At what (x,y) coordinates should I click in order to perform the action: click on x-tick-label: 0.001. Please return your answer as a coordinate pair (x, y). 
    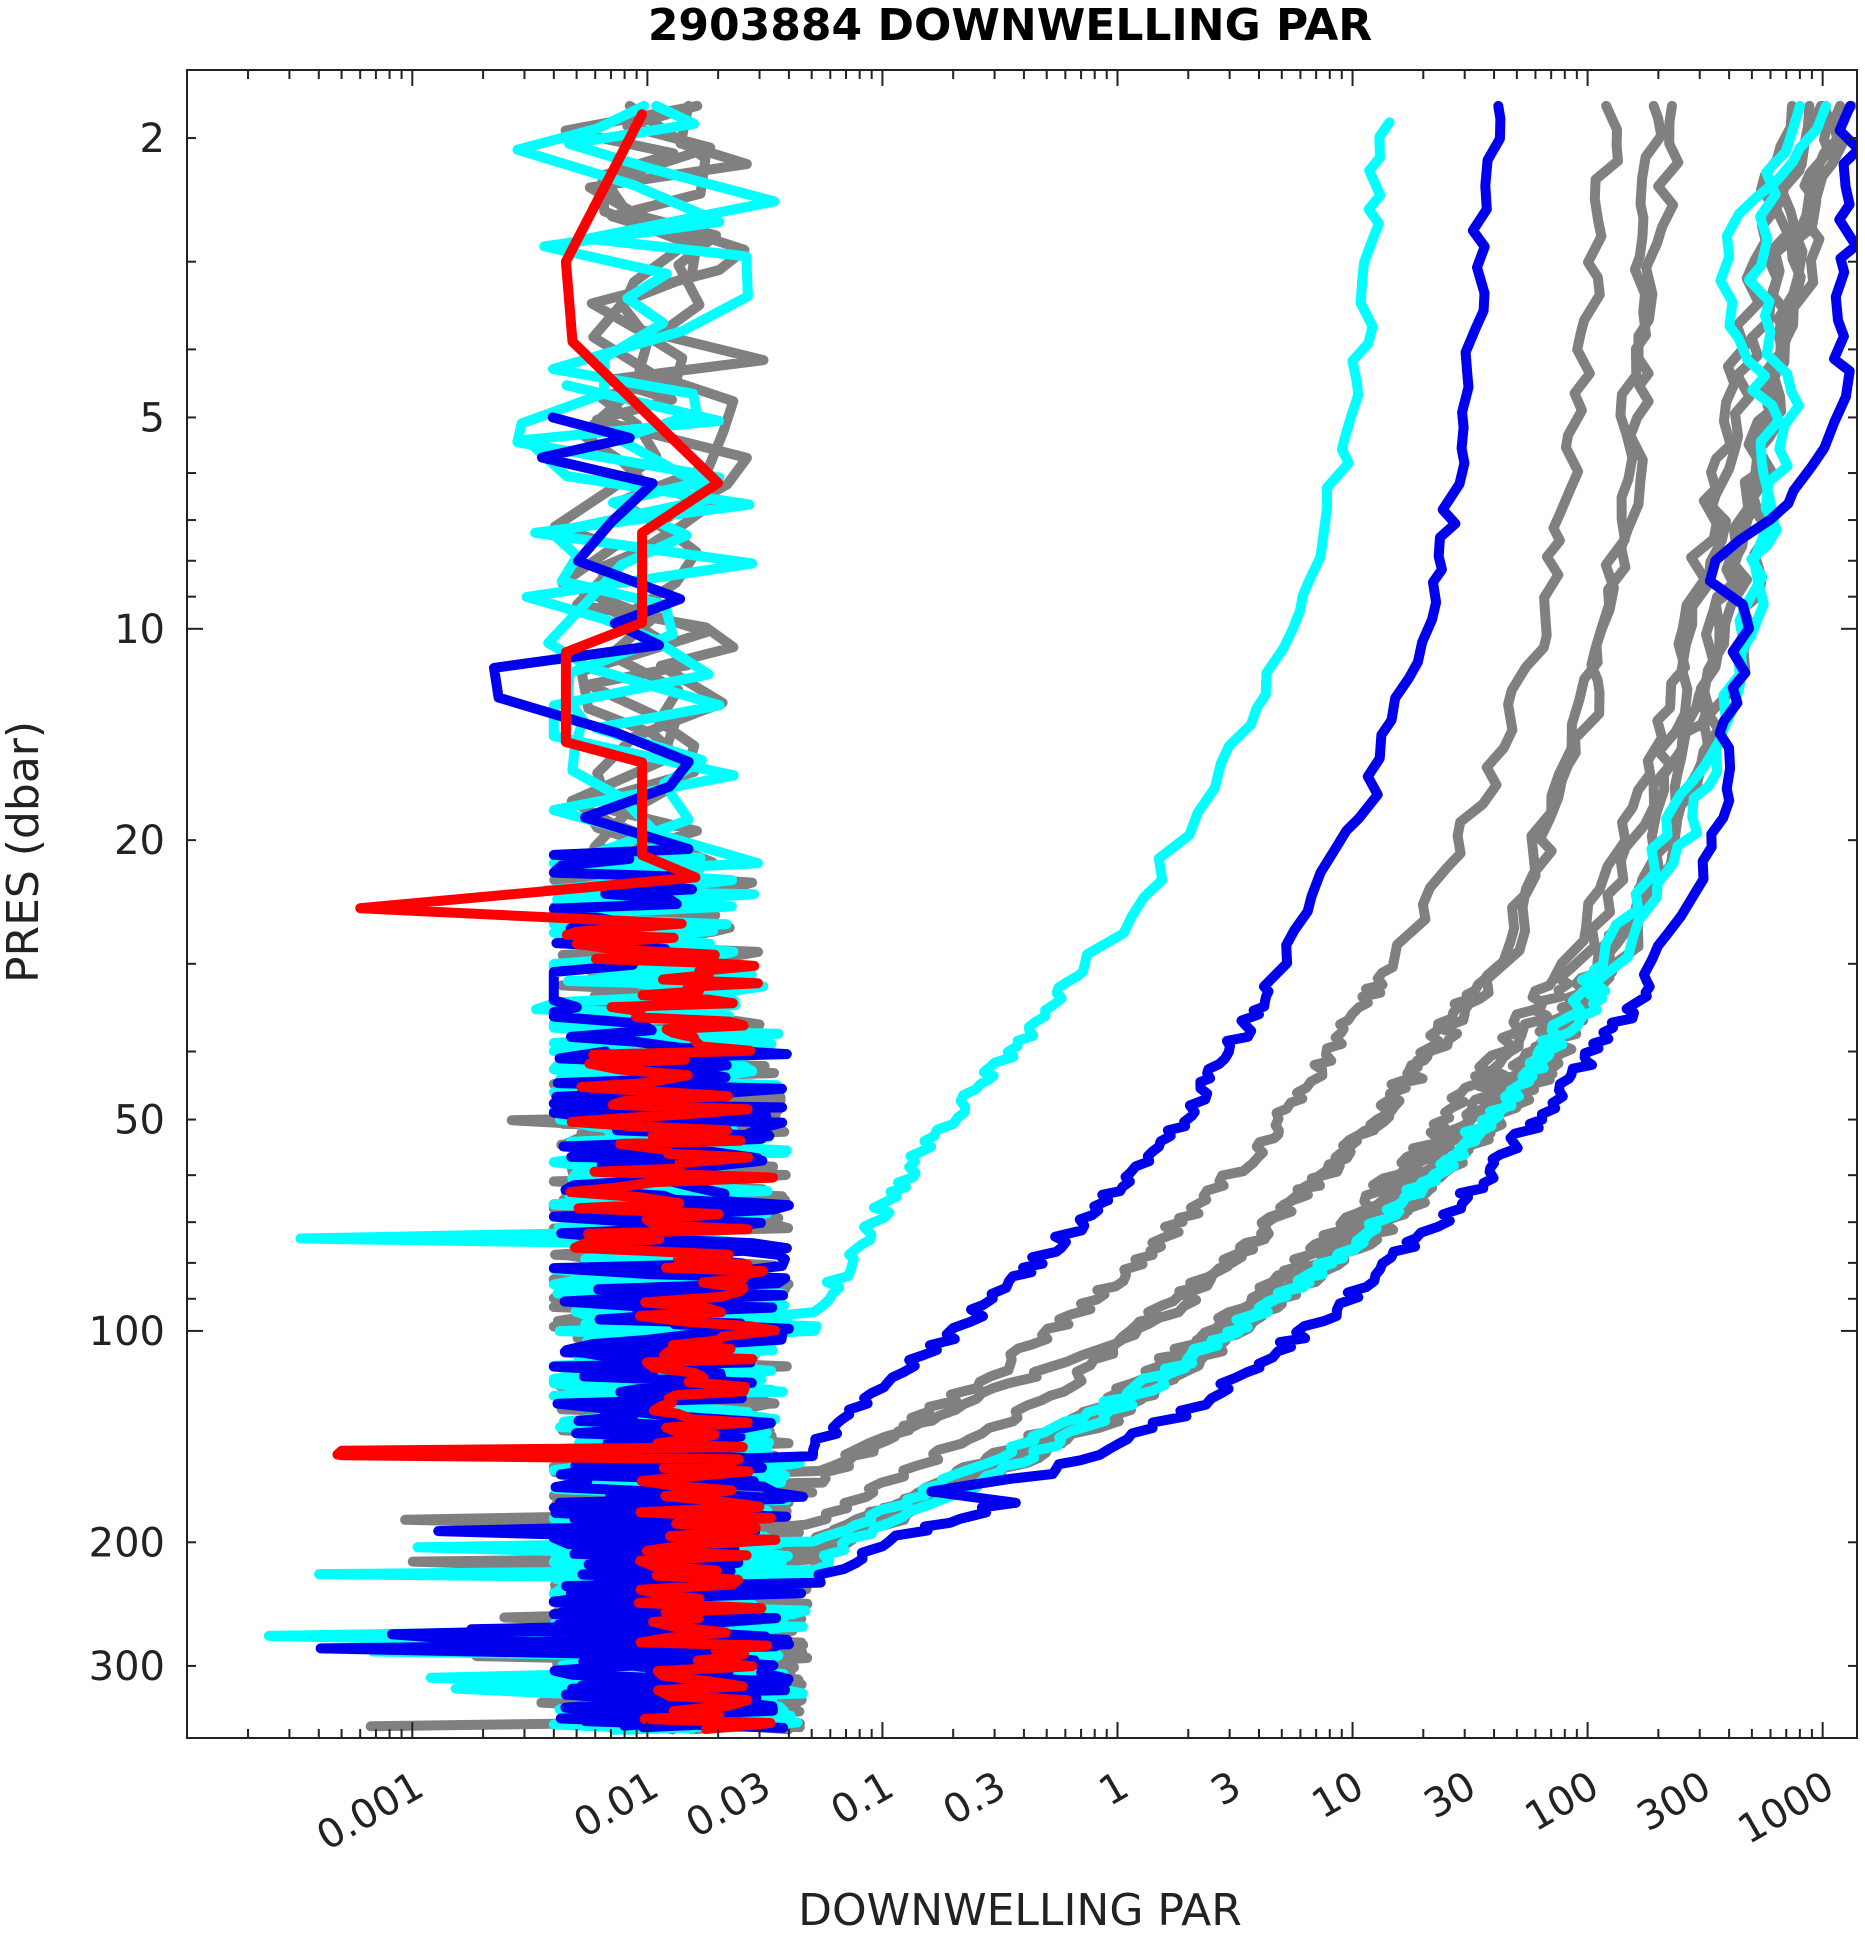
    Looking at the image, I should click on (370, 1811).